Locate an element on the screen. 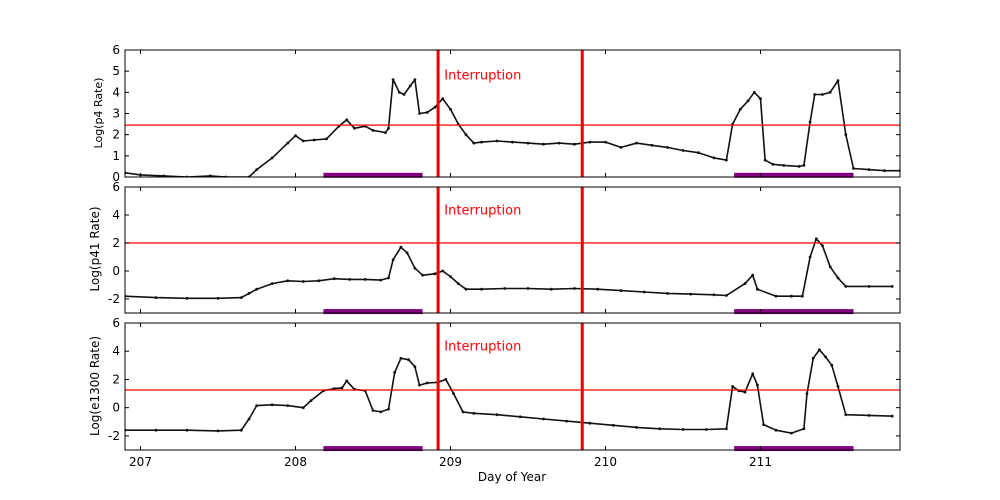 The width and height of the screenshot is (1000, 500). plot-area is located at coordinates (509, 391).